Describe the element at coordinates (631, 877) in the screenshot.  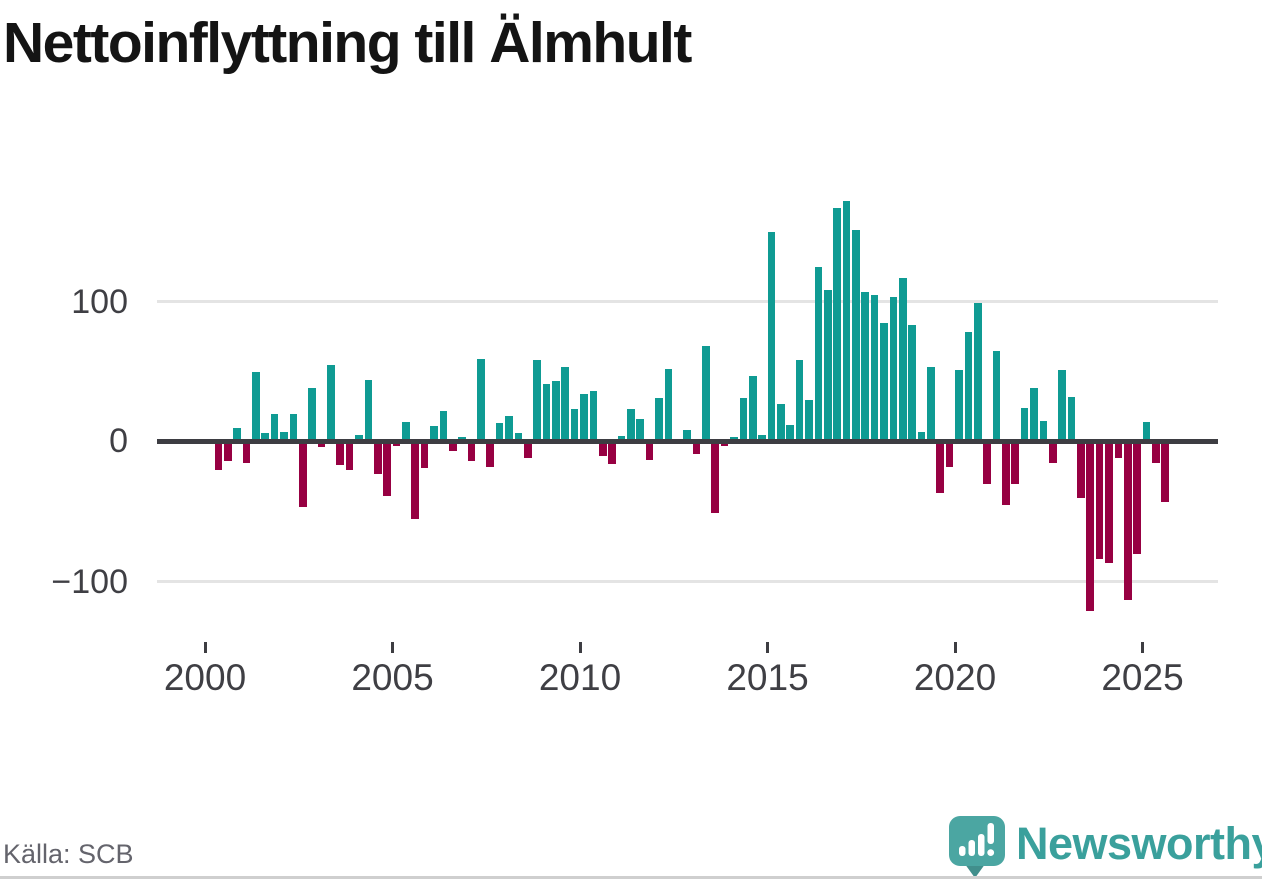
I see `bottom-edge-strip` at that location.